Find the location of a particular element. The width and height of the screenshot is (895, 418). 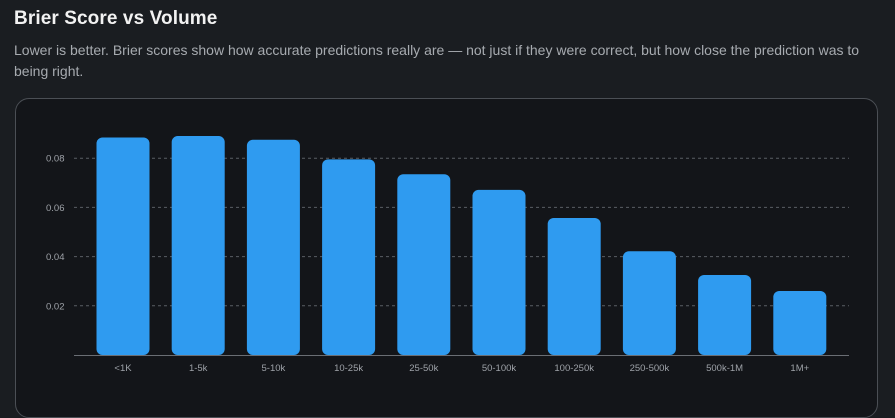

x-tick-label: 1-5k is located at coordinates (198, 368).